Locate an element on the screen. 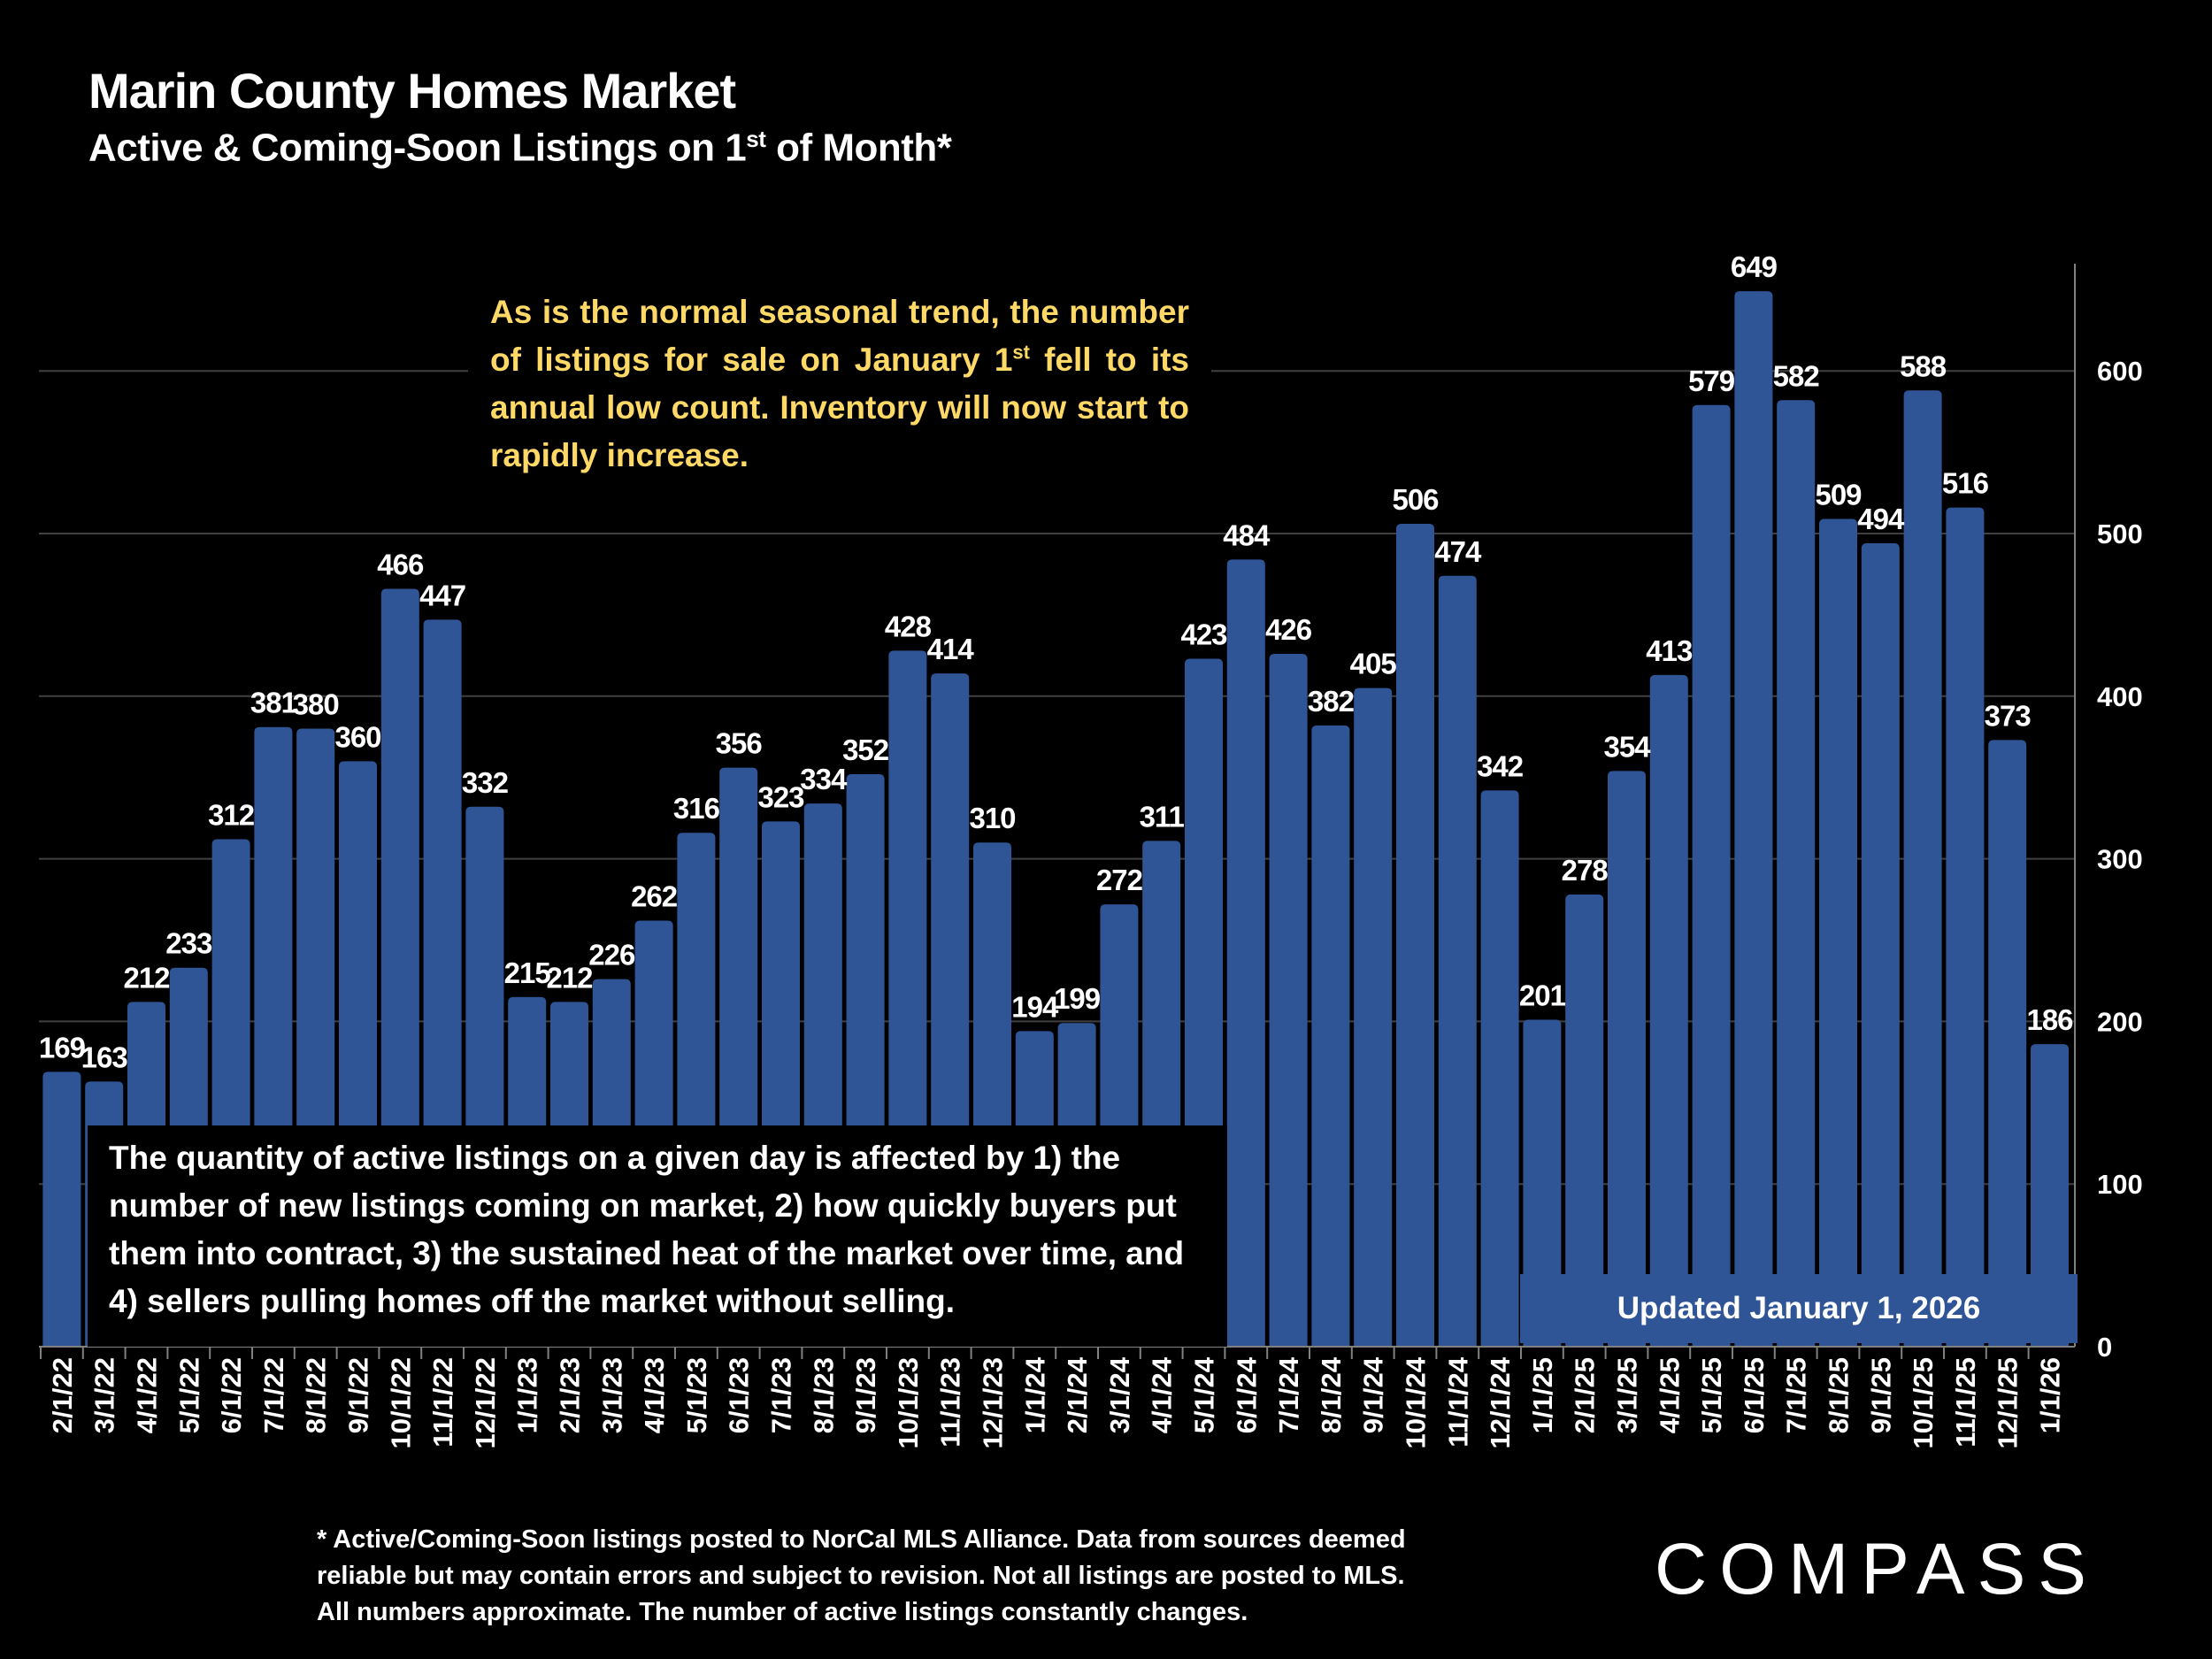 This screenshot has width=2212, height=1659. data-label: 312 is located at coordinates (232, 815).